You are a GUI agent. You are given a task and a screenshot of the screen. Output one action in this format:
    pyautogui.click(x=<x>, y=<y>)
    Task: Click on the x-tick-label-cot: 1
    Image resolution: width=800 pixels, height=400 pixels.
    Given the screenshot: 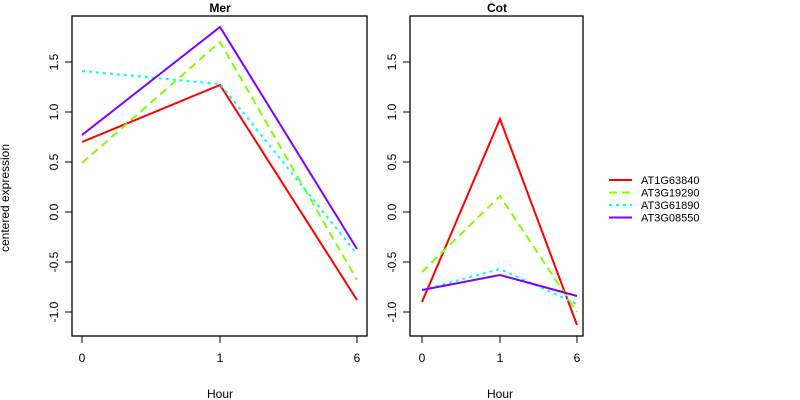 What is the action you would take?
    pyautogui.click(x=500, y=358)
    